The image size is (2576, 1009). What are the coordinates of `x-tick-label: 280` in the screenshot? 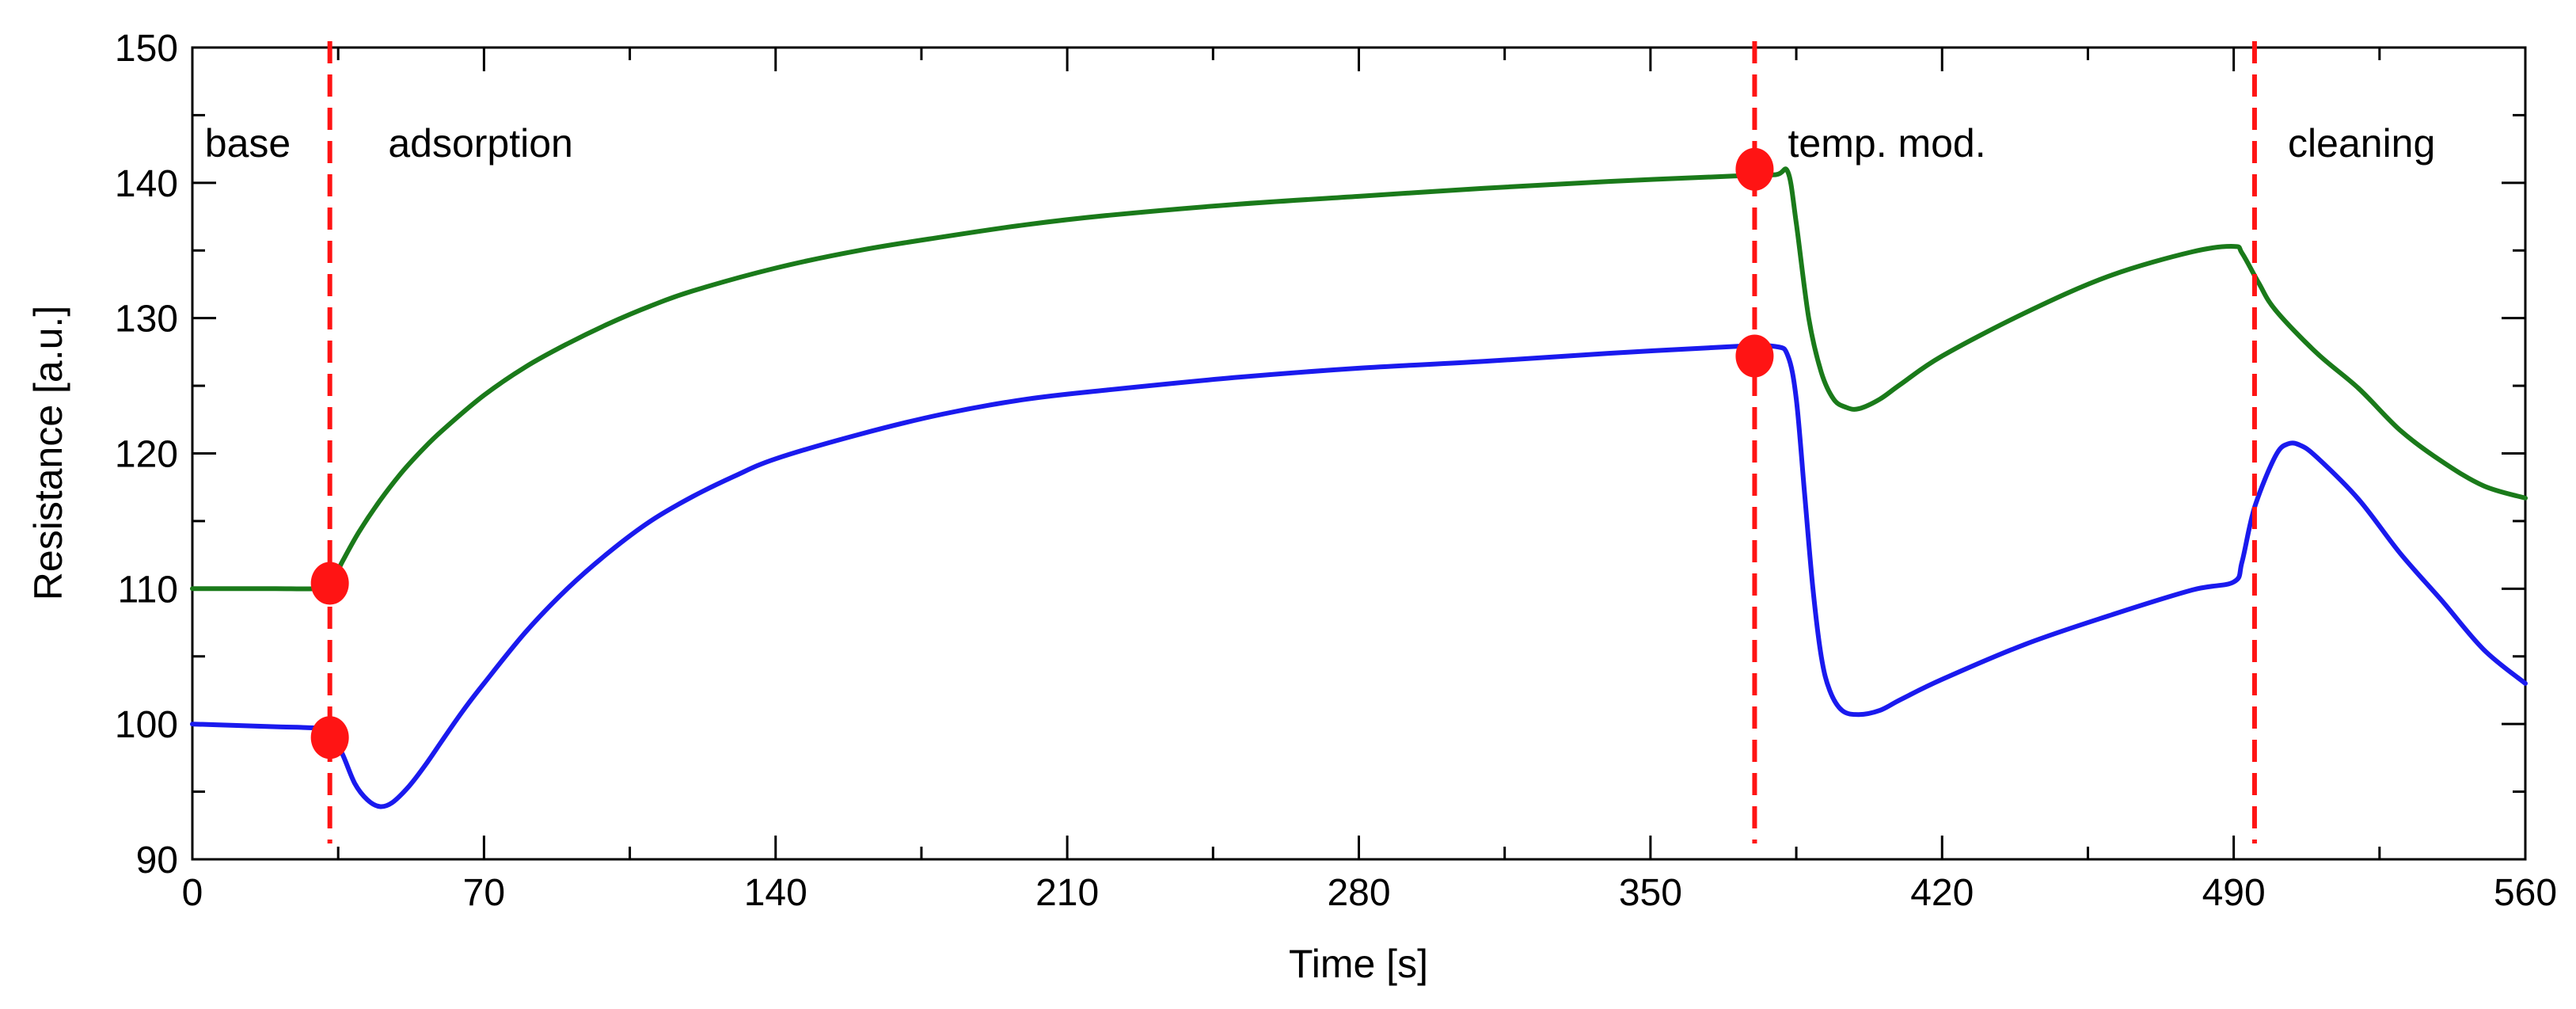 It's located at (1358, 893).